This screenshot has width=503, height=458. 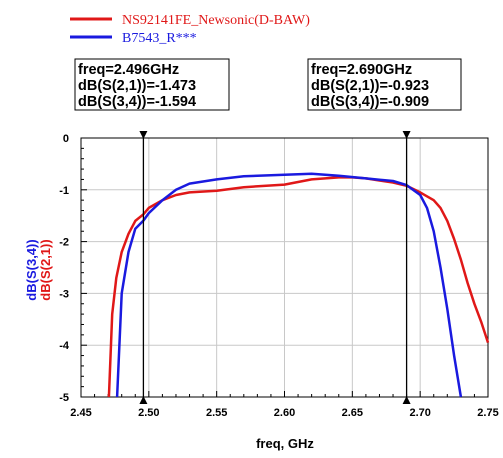 What do you see at coordinates (137, 86) in the screenshot?
I see `marker-1-s21-text: dB(S(2,1))=-1.473` at bounding box center [137, 86].